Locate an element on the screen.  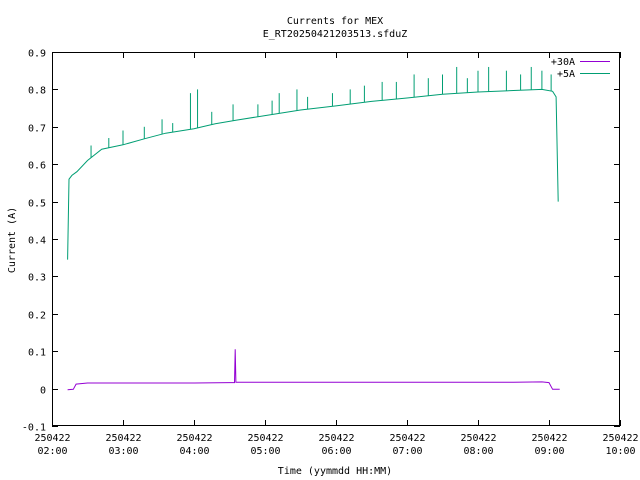
y-tick-label: 0.3 is located at coordinates (37, 278).